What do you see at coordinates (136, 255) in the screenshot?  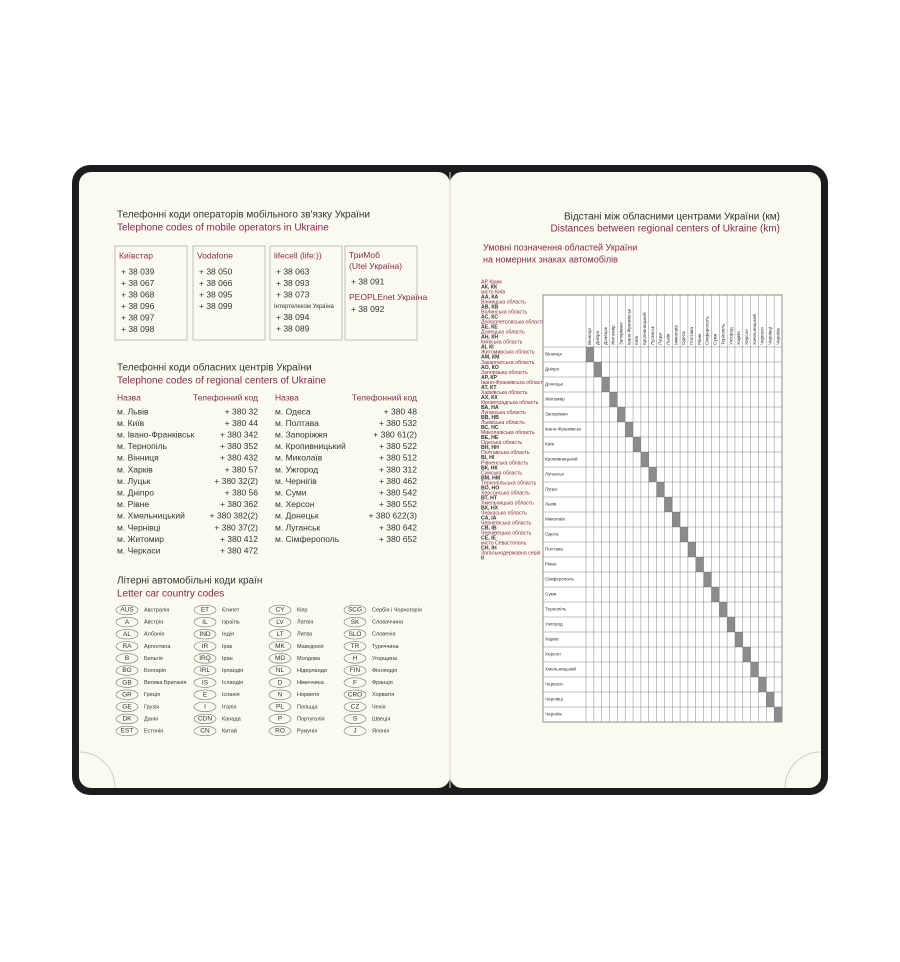 I see `operator-name: Київстар` at bounding box center [136, 255].